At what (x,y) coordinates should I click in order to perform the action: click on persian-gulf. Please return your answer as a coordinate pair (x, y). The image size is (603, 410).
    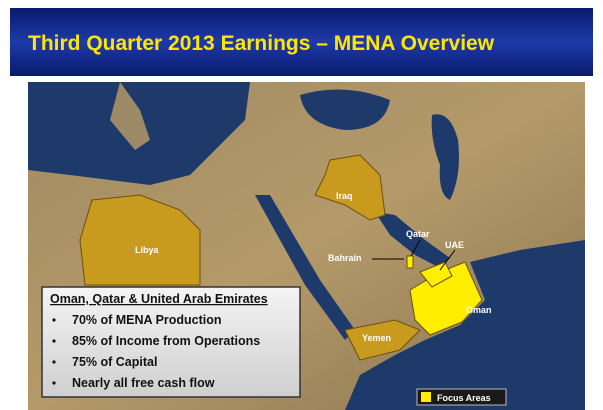
    Looking at the image, I should click on (412, 240).